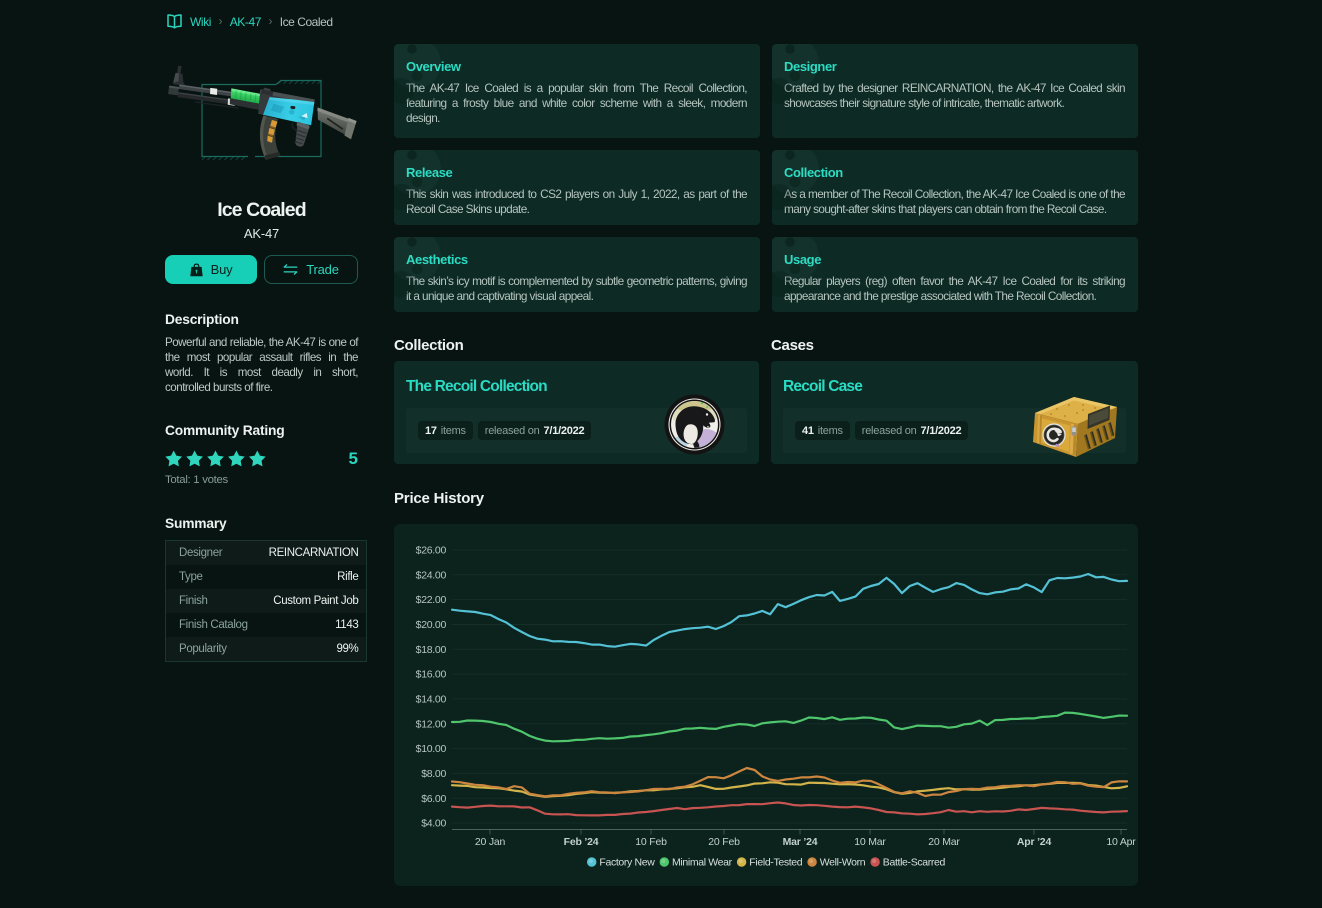 This screenshot has width=1322, height=908. I want to click on svg-text: Factory New, so click(627, 863).